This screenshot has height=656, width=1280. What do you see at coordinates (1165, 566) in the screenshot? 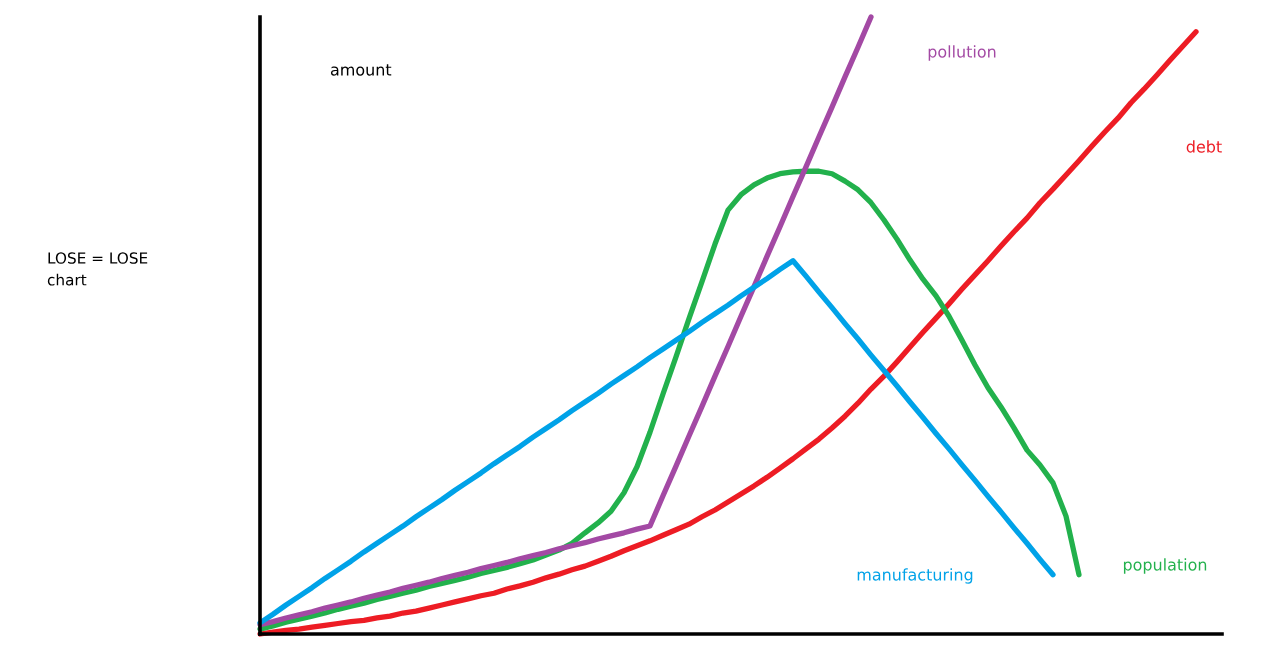
I see `text: population` at bounding box center [1165, 566].